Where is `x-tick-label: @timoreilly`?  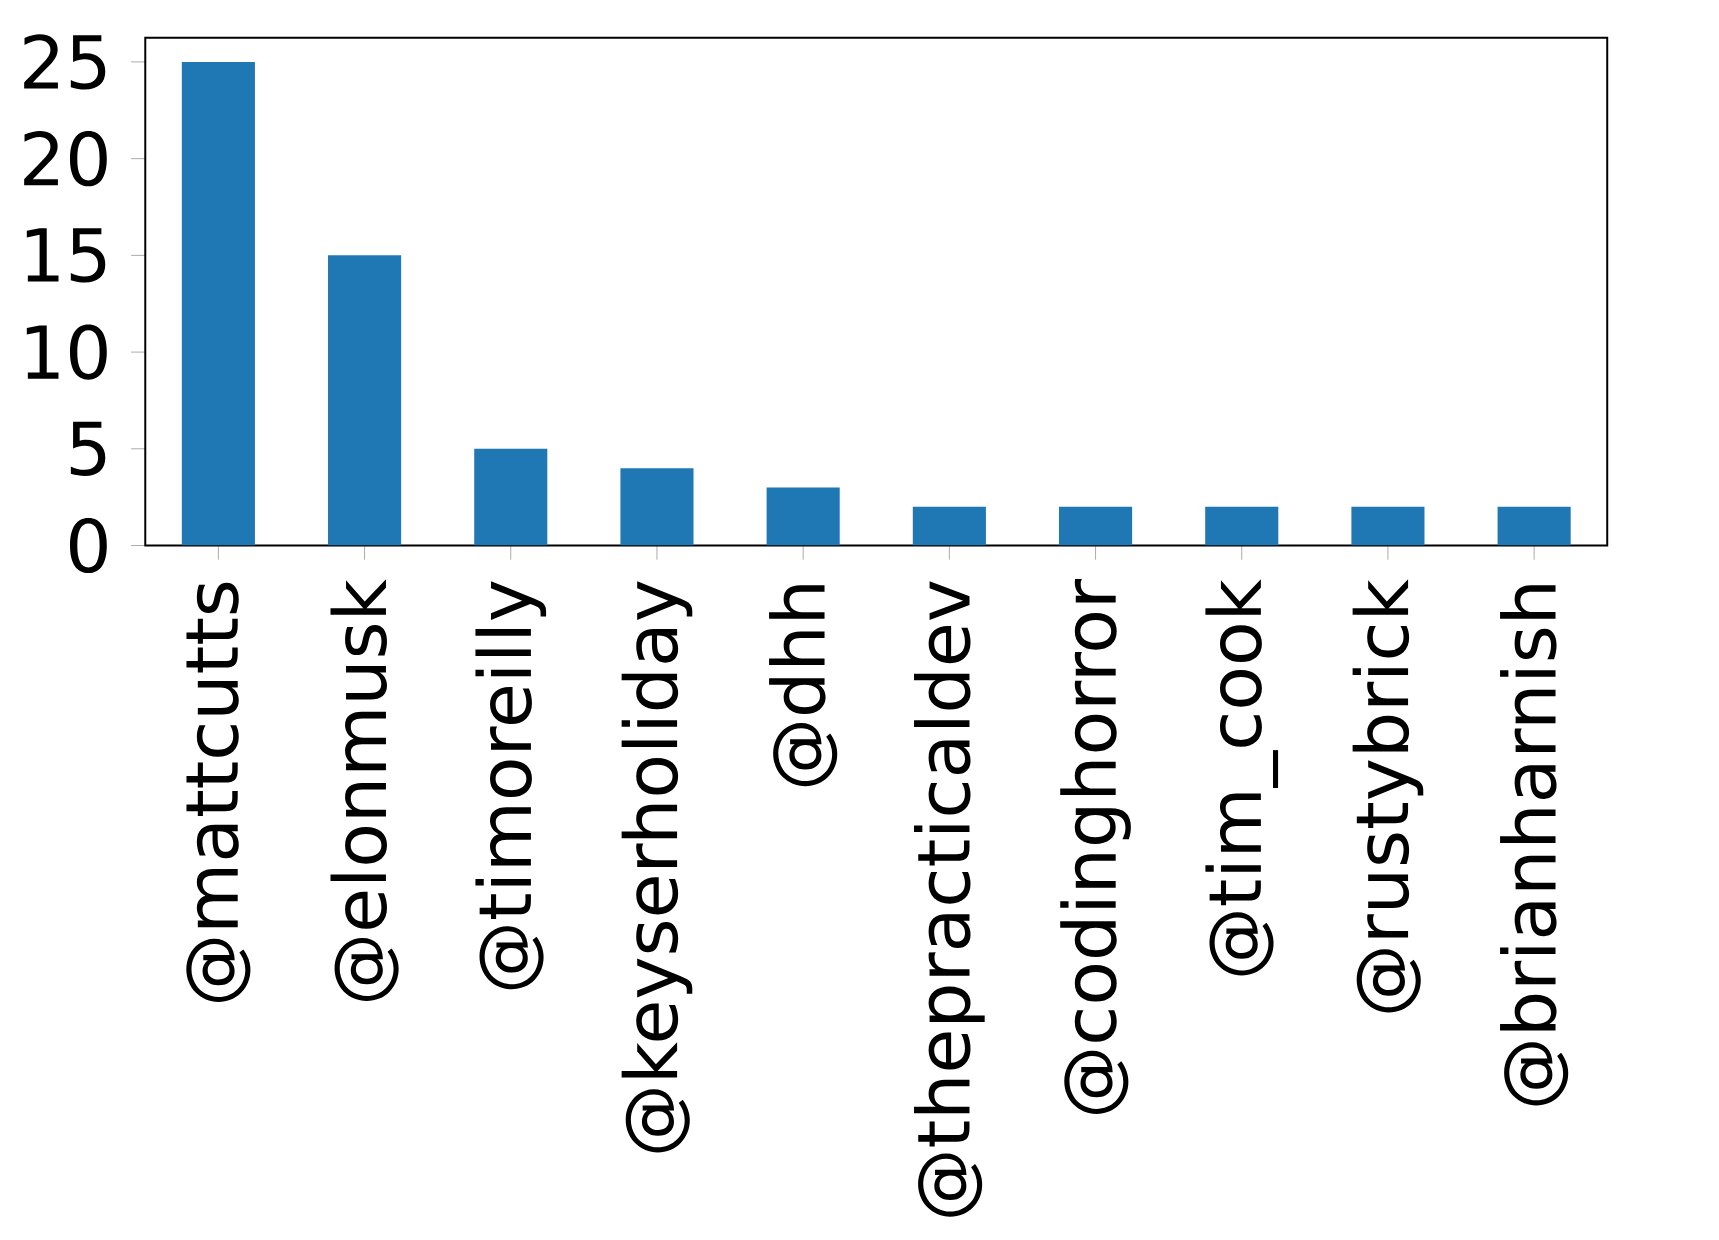
x-tick-label: @timoreilly is located at coordinates (511, 785).